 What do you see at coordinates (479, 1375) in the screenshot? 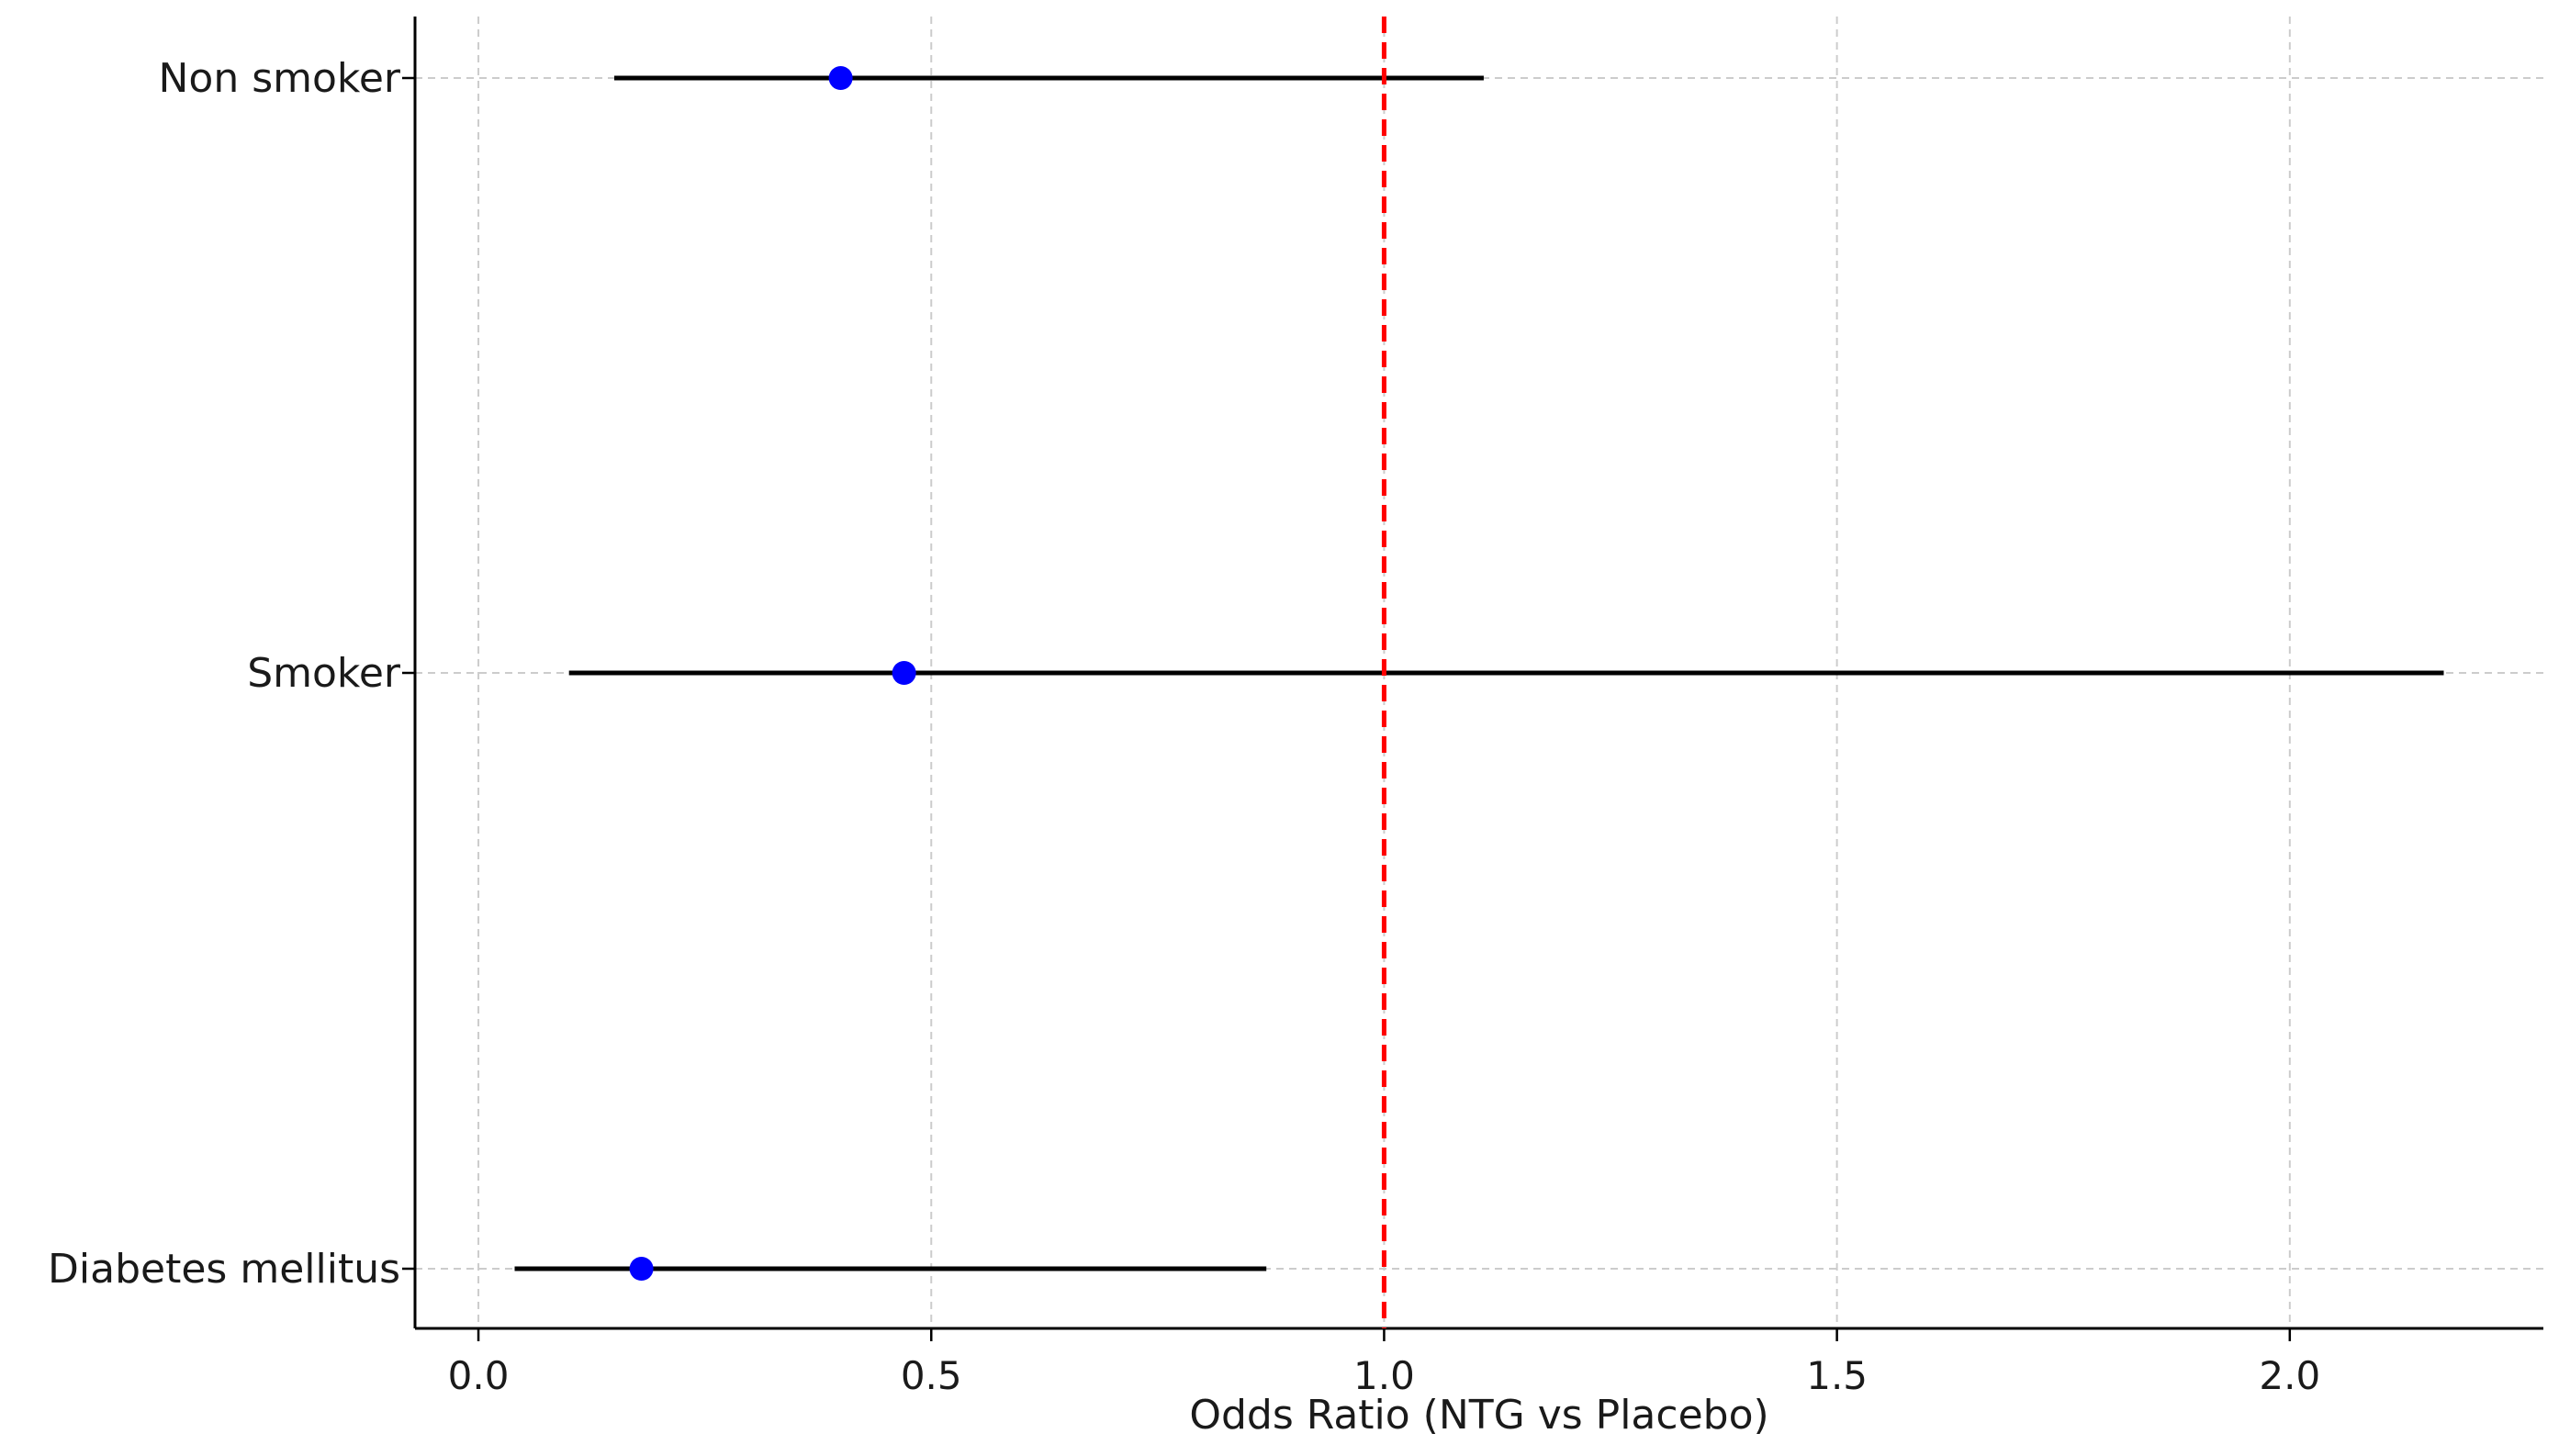
I see `x-tick-label: 0.0` at bounding box center [479, 1375].